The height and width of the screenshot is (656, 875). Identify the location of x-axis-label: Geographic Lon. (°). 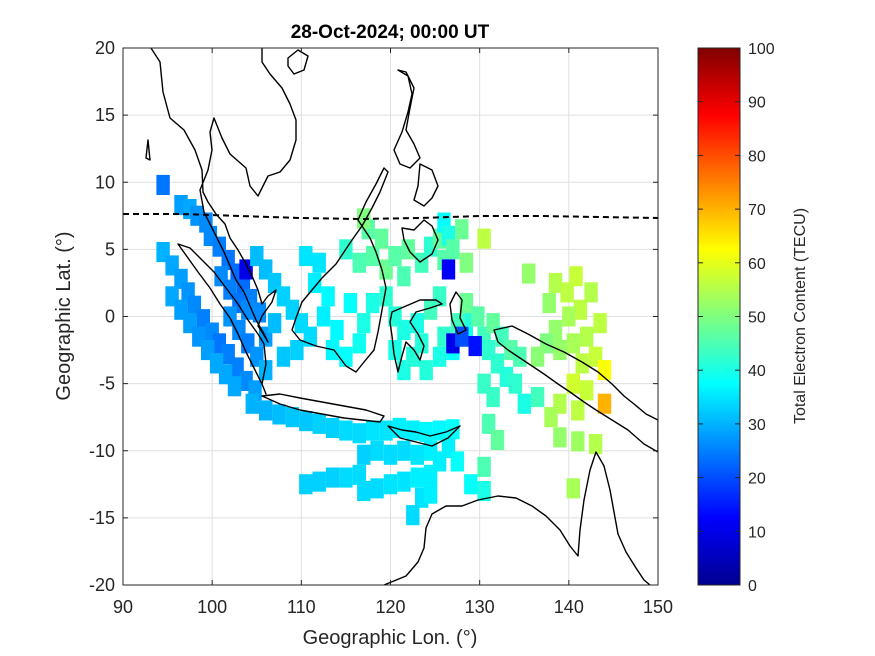
(390, 638).